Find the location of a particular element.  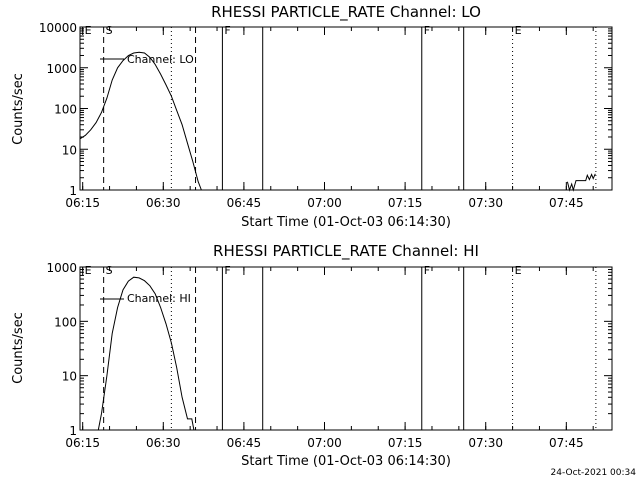

chart-2-xtick-label: 06:45 is located at coordinates (244, 443).